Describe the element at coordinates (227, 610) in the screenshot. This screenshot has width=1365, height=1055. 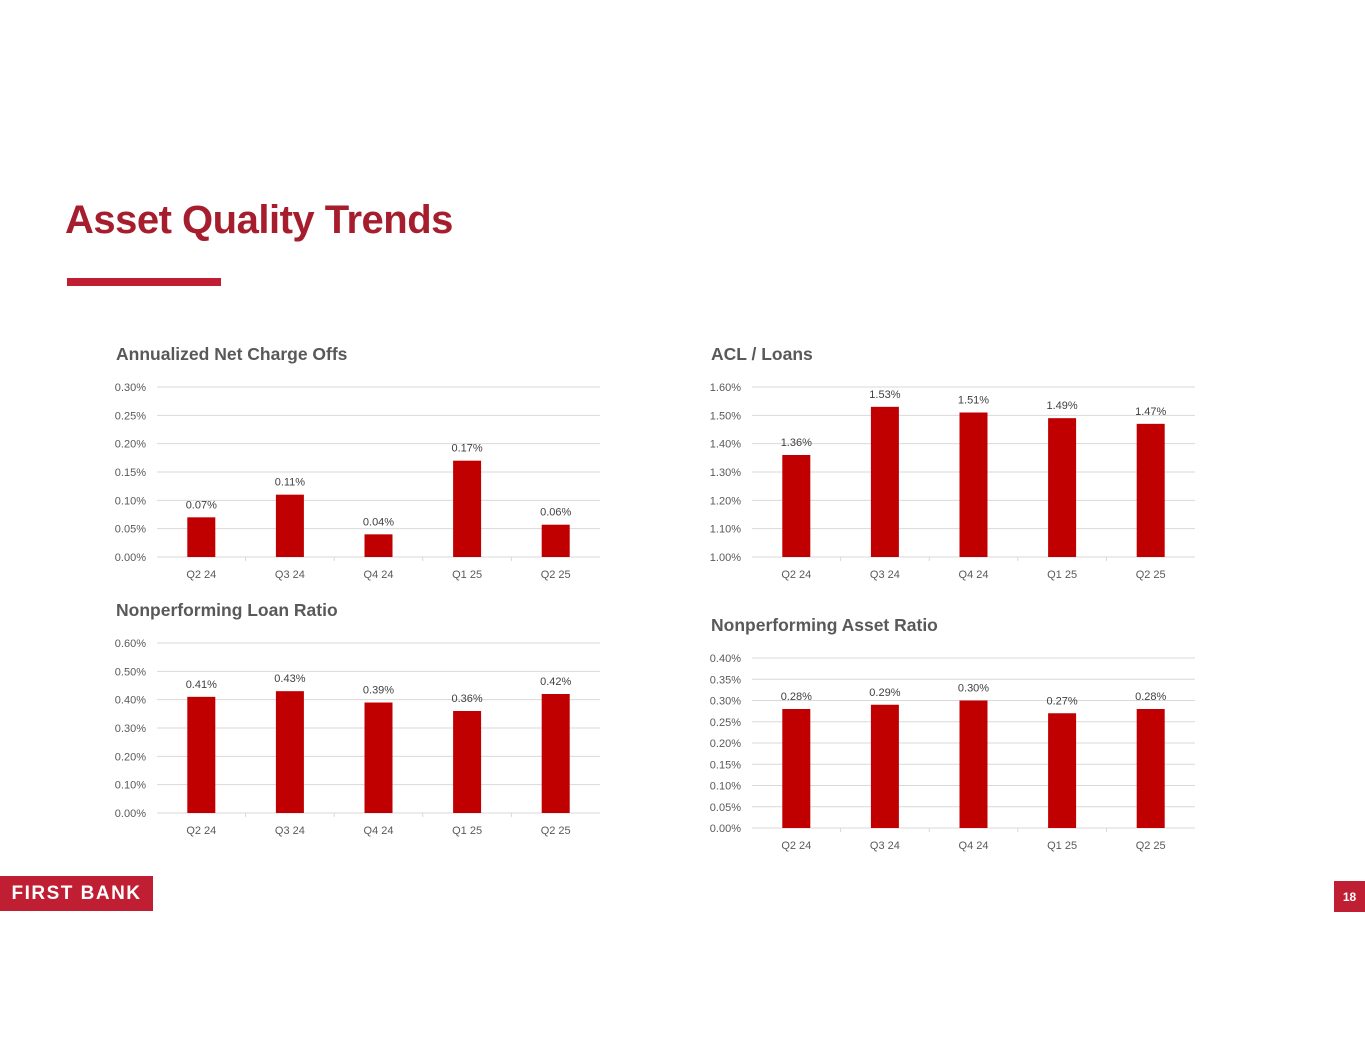
I see `chart-title-npl-ratio: Nonperforming Loan Ratio` at that location.